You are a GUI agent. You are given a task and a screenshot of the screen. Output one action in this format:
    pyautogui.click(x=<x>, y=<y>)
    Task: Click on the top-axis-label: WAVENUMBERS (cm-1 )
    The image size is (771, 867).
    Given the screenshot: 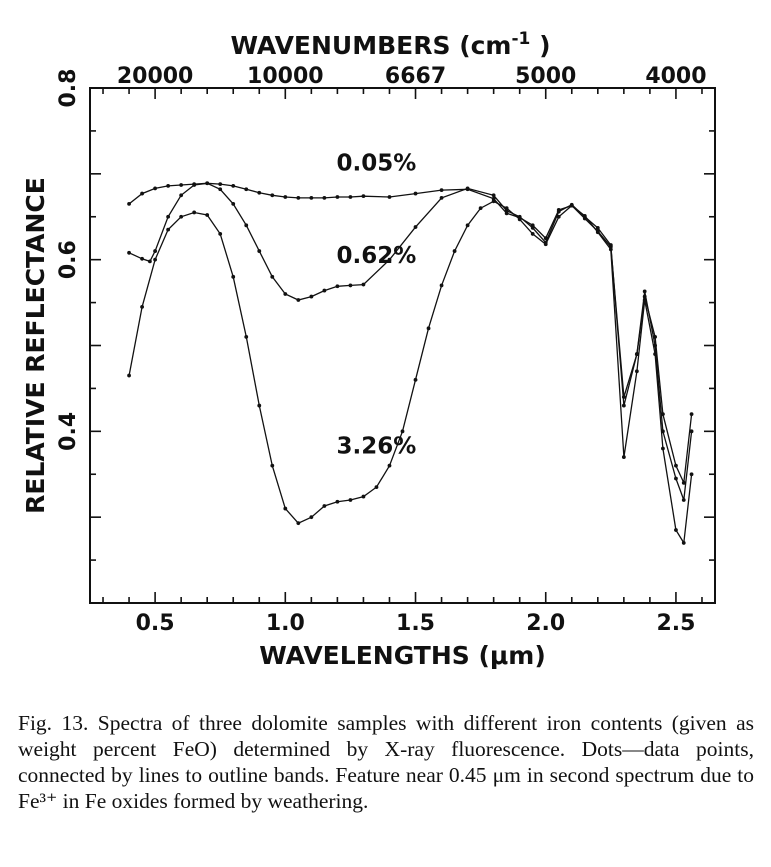 What is the action you would take?
    pyautogui.click(x=390, y=44)
    